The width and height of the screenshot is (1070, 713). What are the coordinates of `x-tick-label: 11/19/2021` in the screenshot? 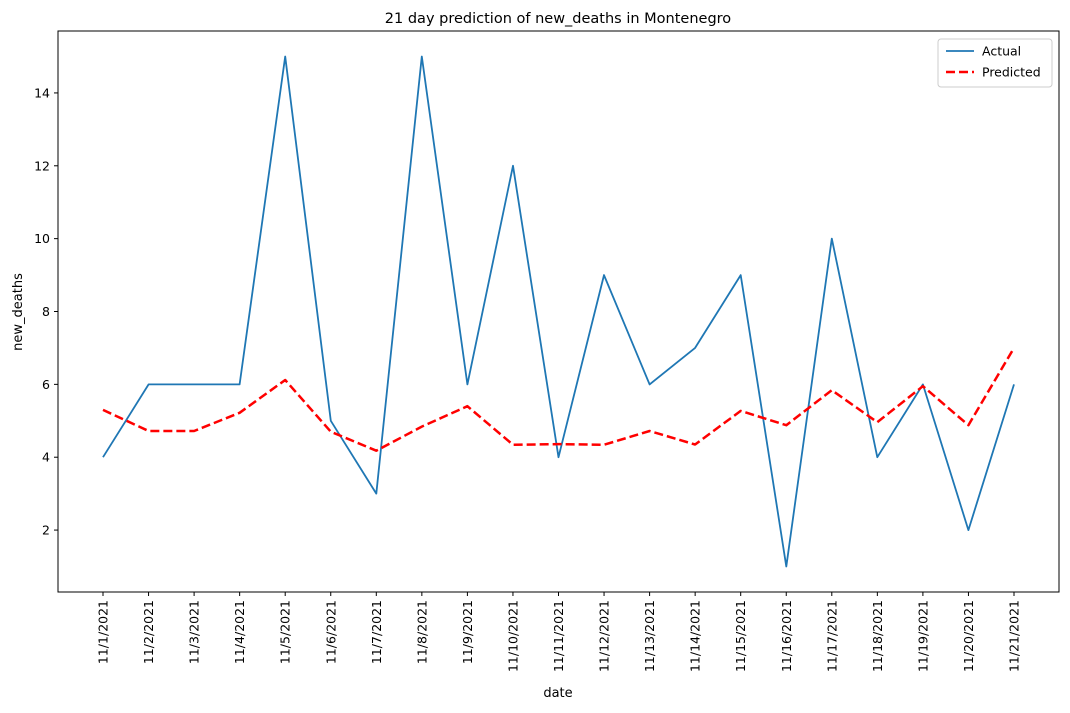 It's located at (922, 636).